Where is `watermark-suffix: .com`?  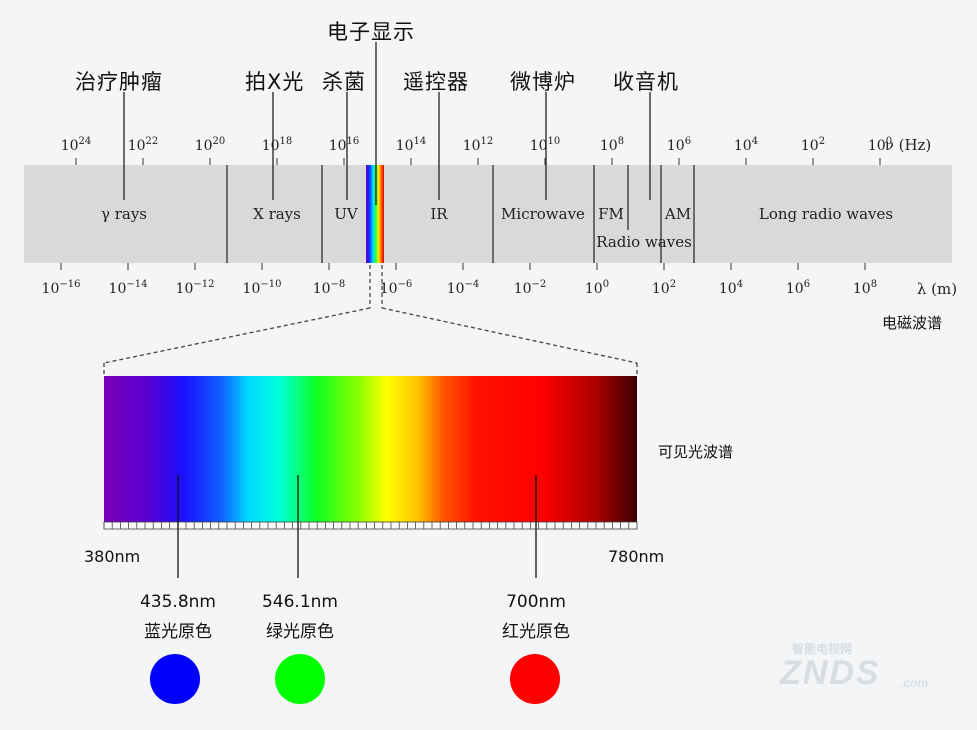 watermark-suffix: .com is located at coordinates (914, 683).